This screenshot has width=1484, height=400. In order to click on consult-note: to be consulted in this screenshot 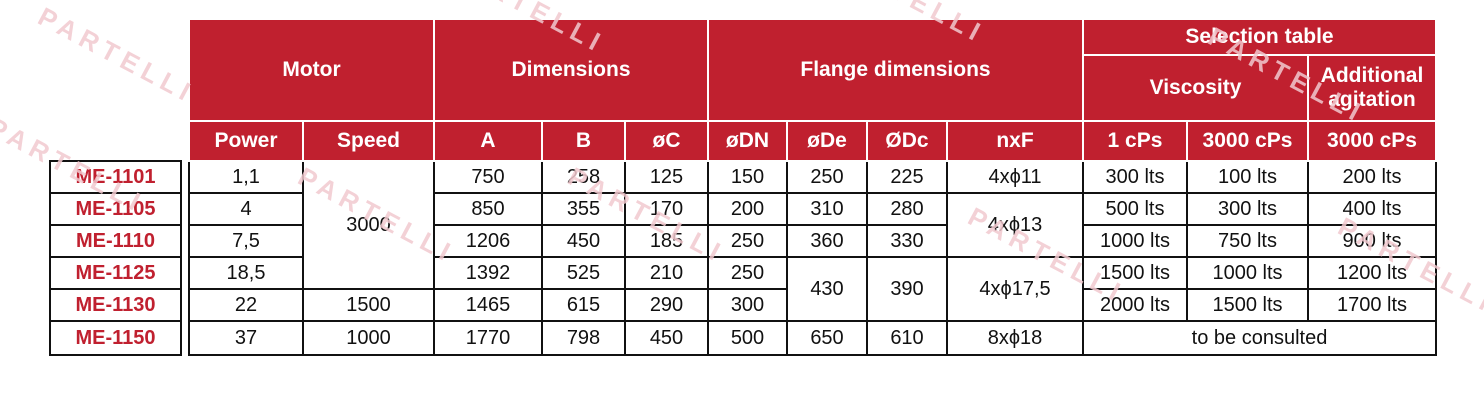, I will do `click(1259, 338)`.